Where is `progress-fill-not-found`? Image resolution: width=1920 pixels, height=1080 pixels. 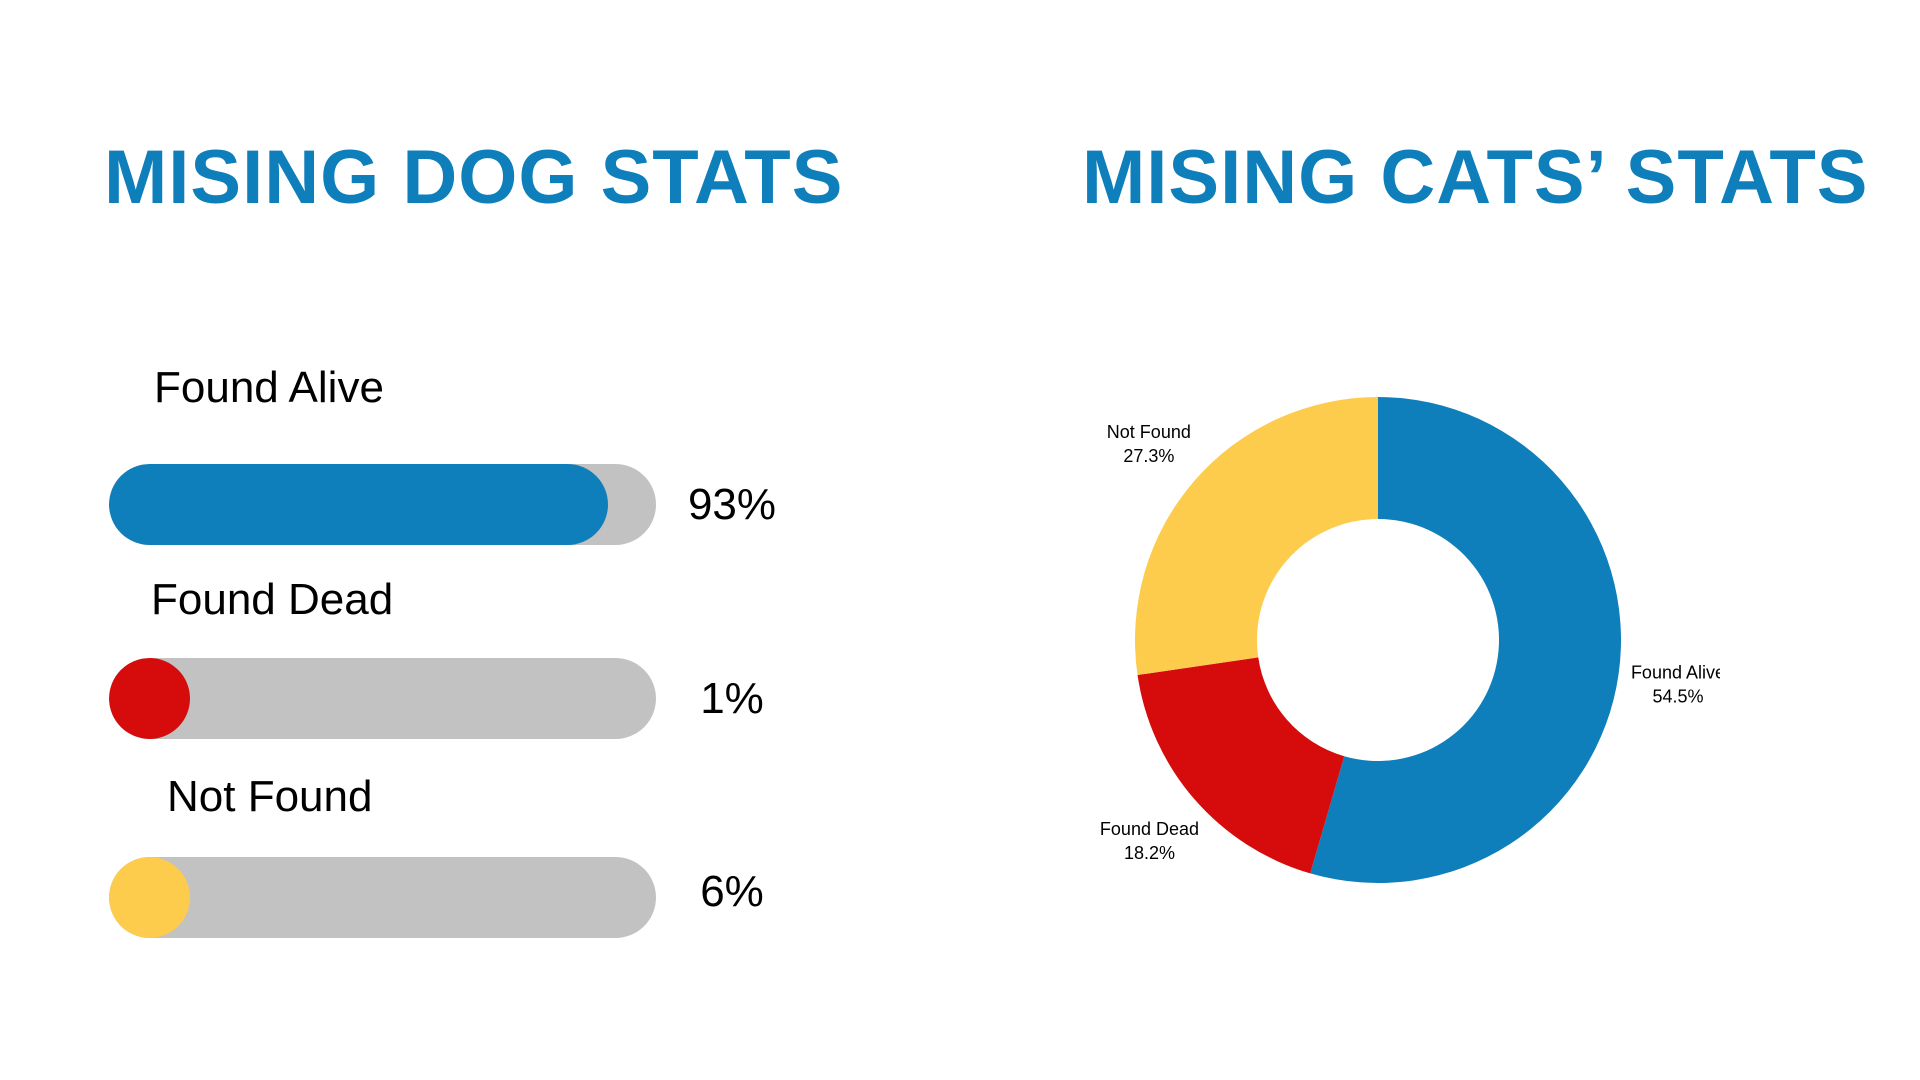
progress-fill-not-found is located at coordinates (149, 897).